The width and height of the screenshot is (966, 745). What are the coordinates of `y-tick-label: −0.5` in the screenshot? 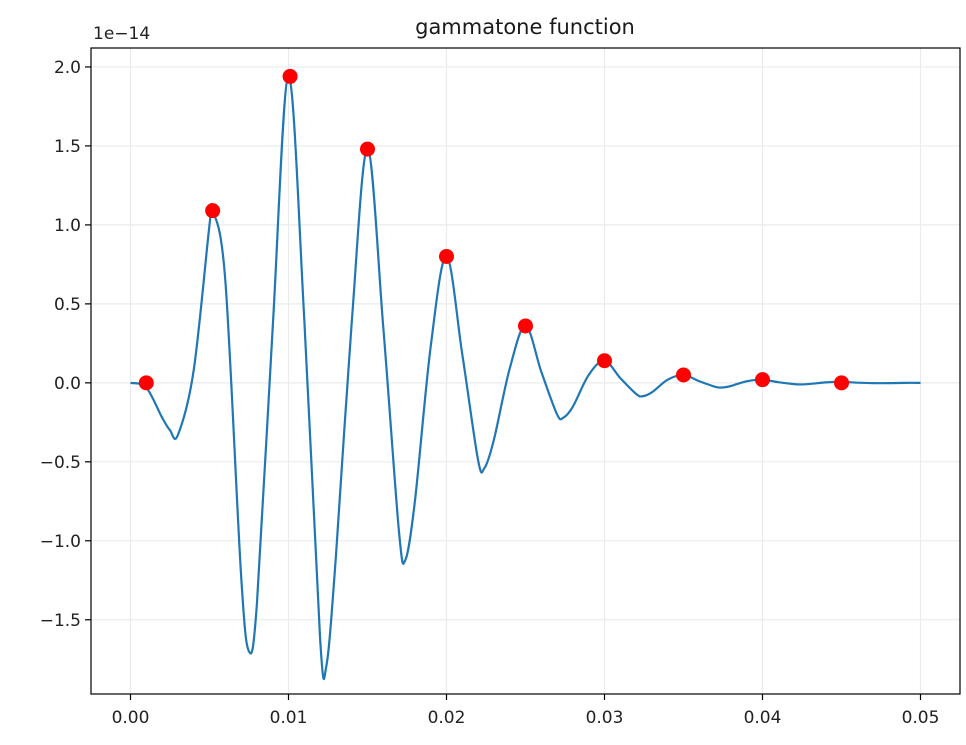 It's located at (60, 463).